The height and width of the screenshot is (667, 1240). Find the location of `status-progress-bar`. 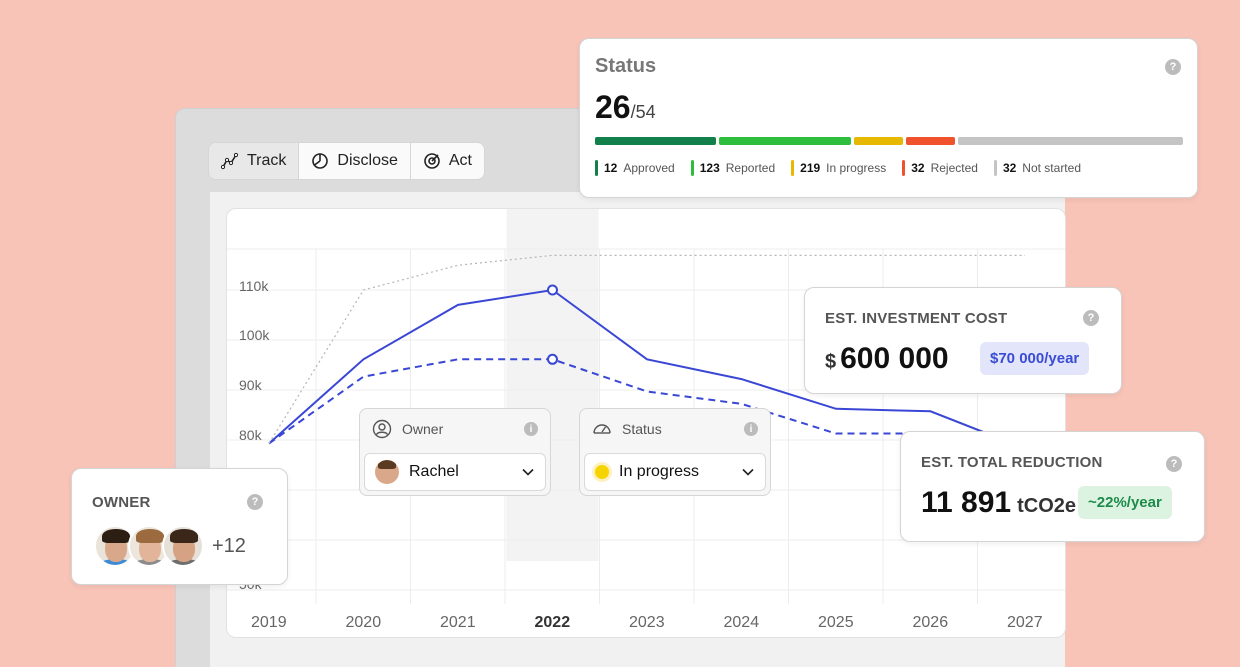

status-progress-bar is located at coordinates (889, 141).